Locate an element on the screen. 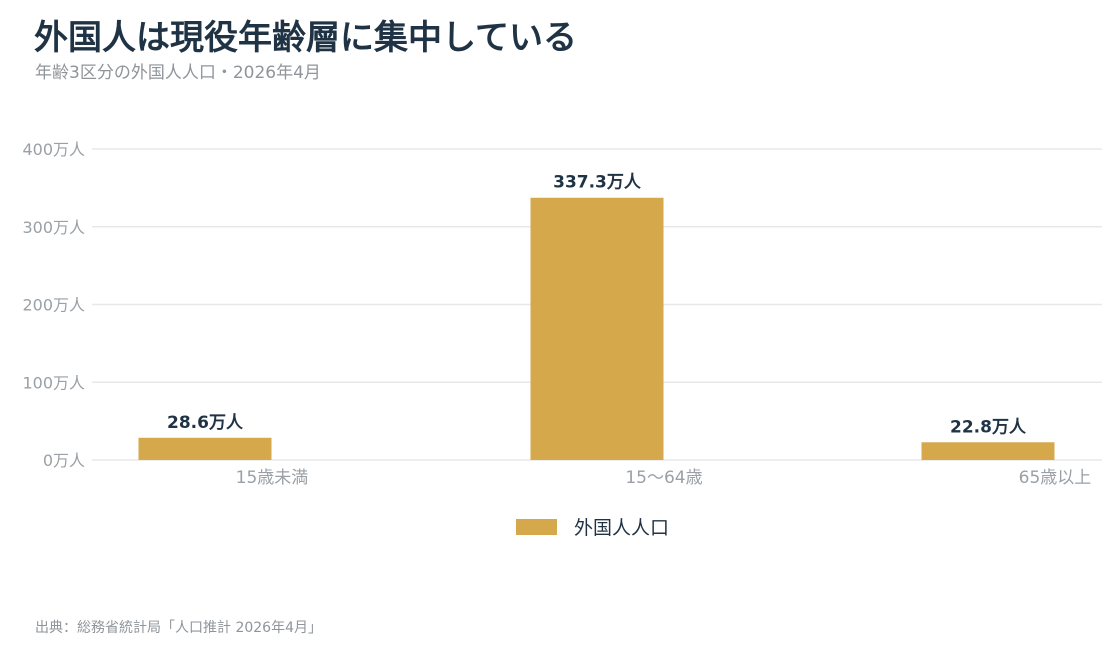 The height and width of the screenshot is (649, 1116). category-label: 15〜64歳 is located at coordinates (663, 478).